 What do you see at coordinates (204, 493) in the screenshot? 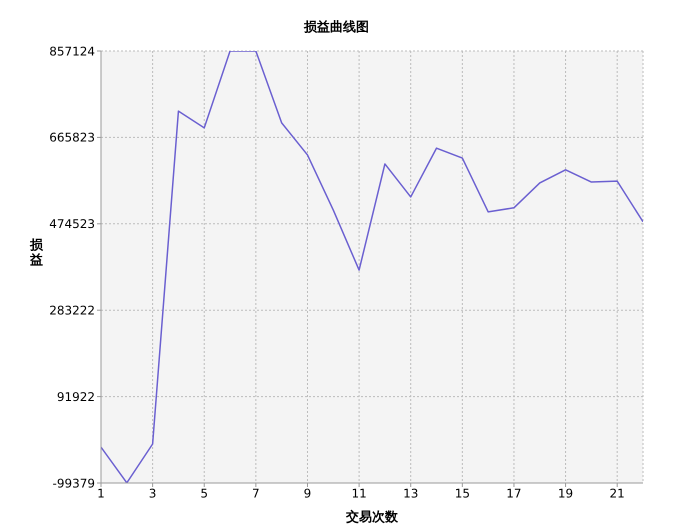
I see `x-tick-label: 5` at bounding box center [204, 493].